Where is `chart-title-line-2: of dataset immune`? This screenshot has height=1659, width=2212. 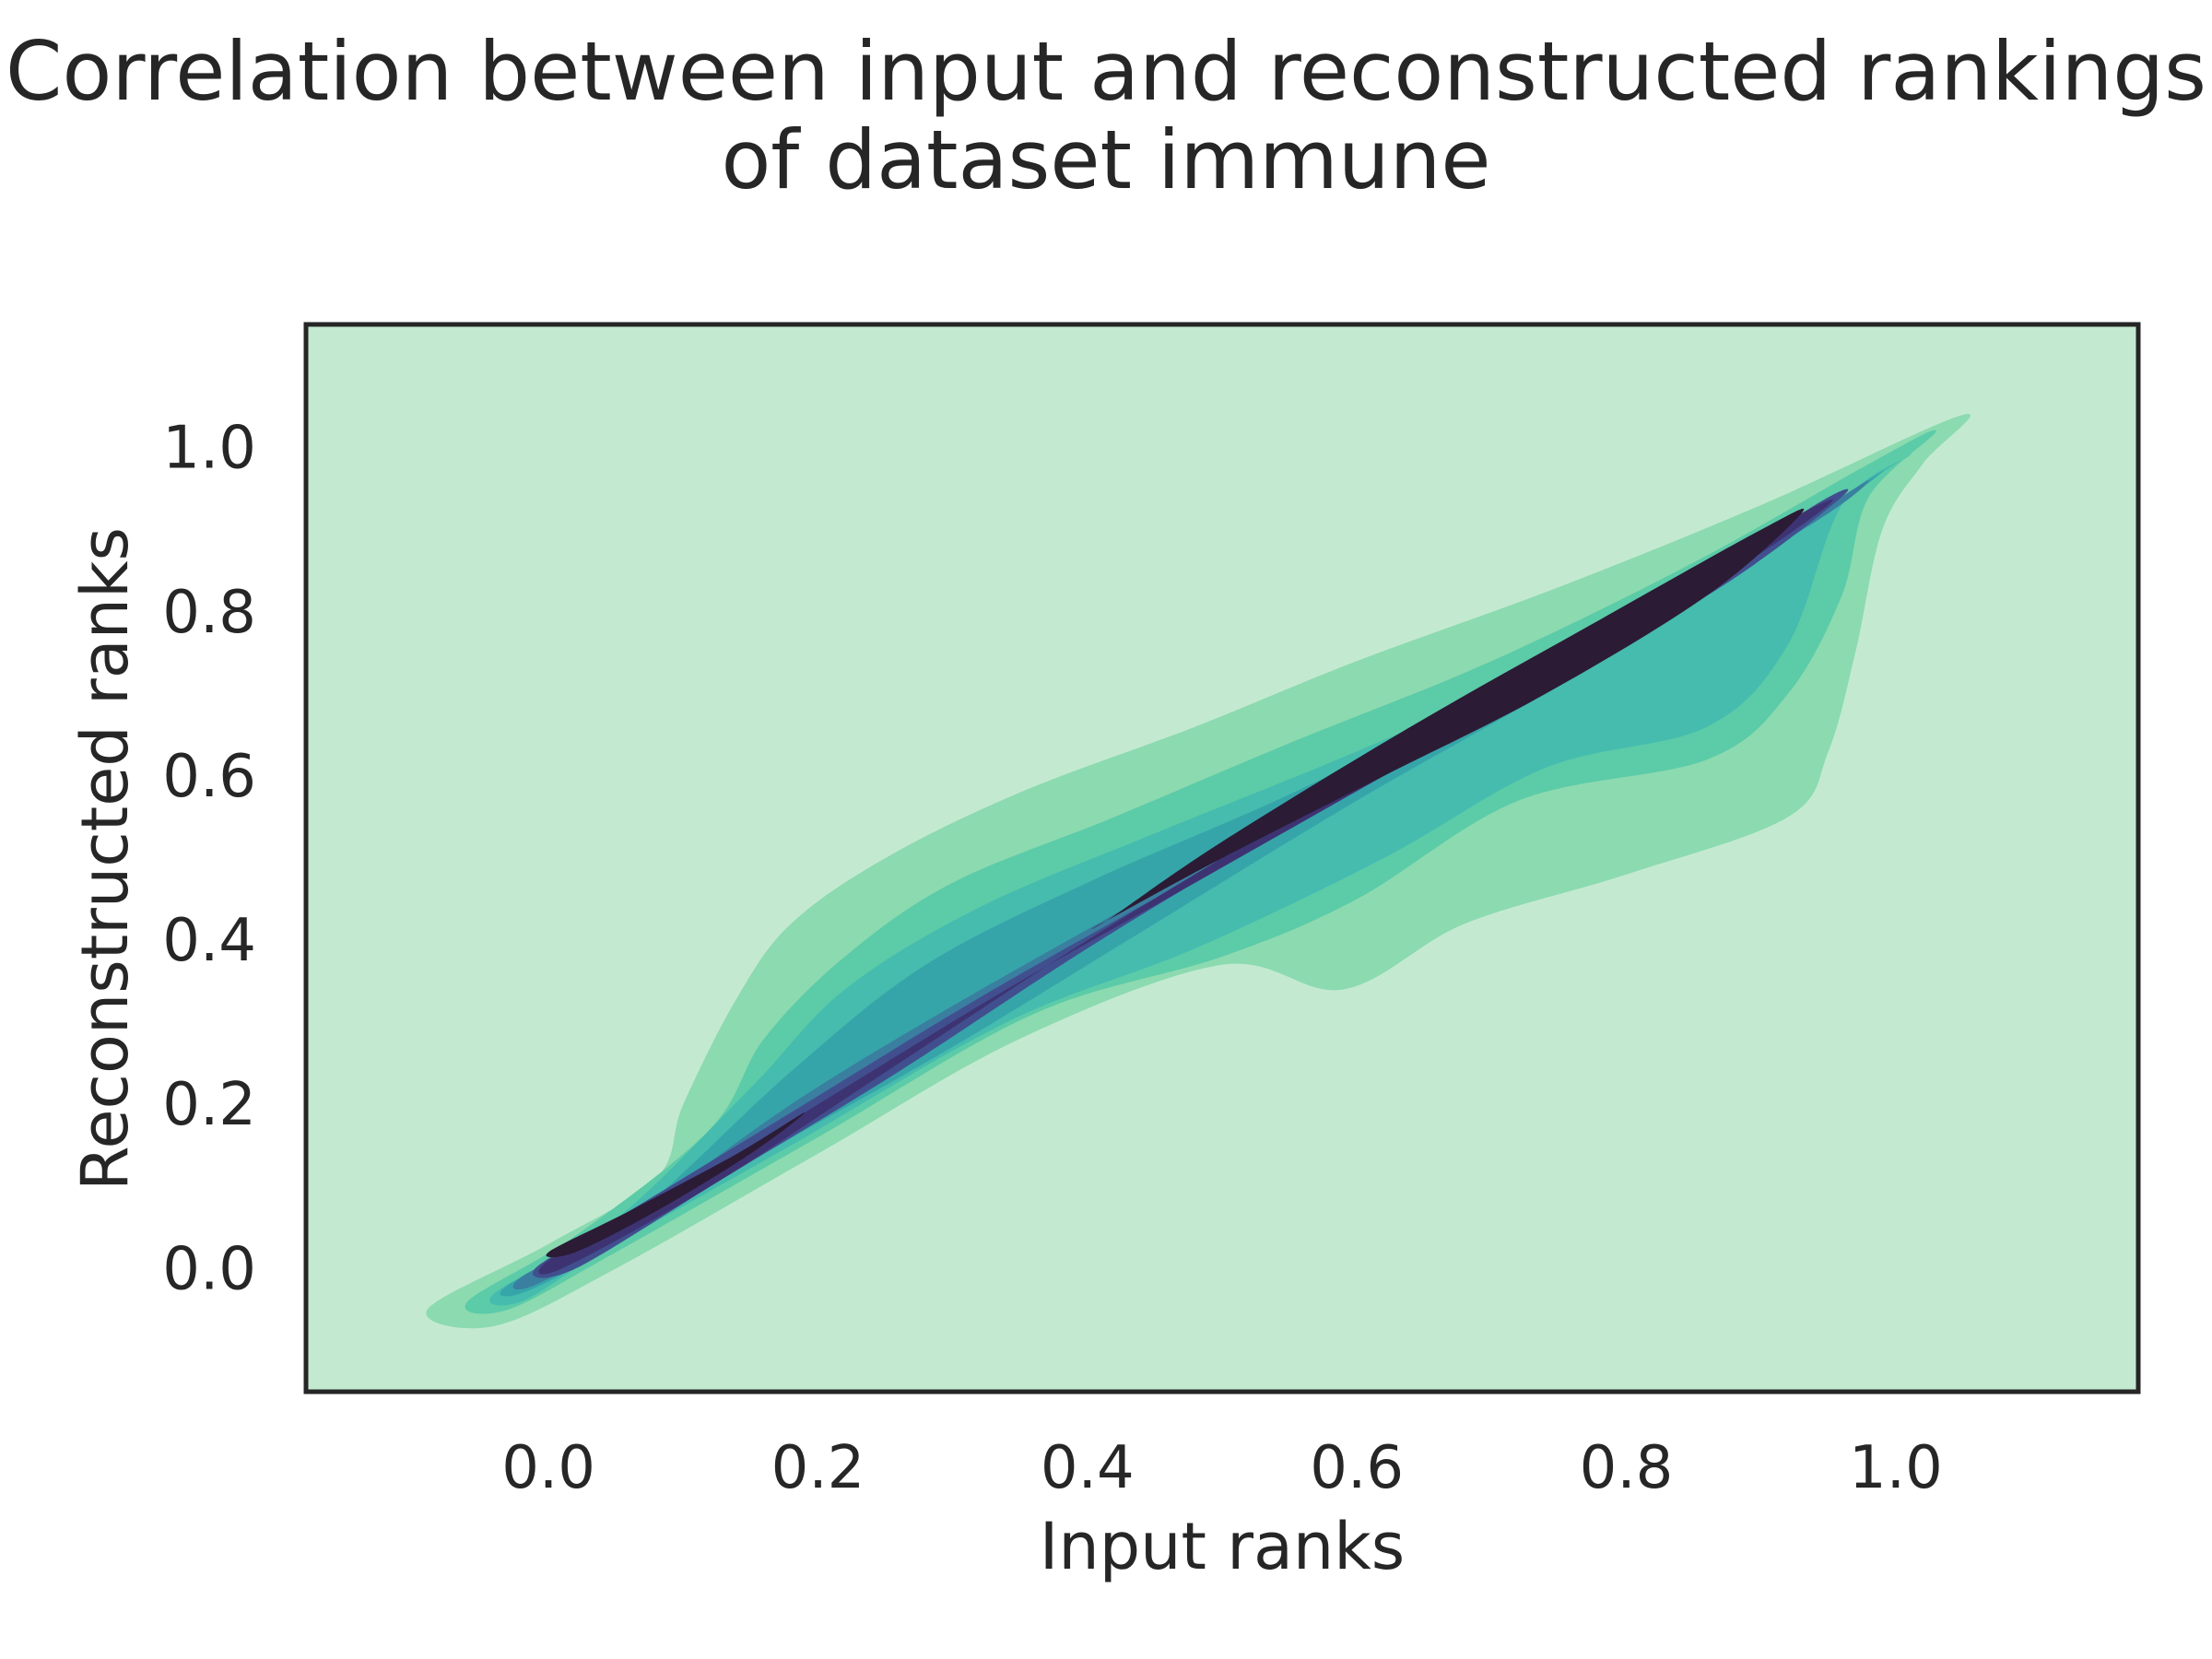
chart-title-line-2: of dataset immune is located at coordinates (1106, 159).